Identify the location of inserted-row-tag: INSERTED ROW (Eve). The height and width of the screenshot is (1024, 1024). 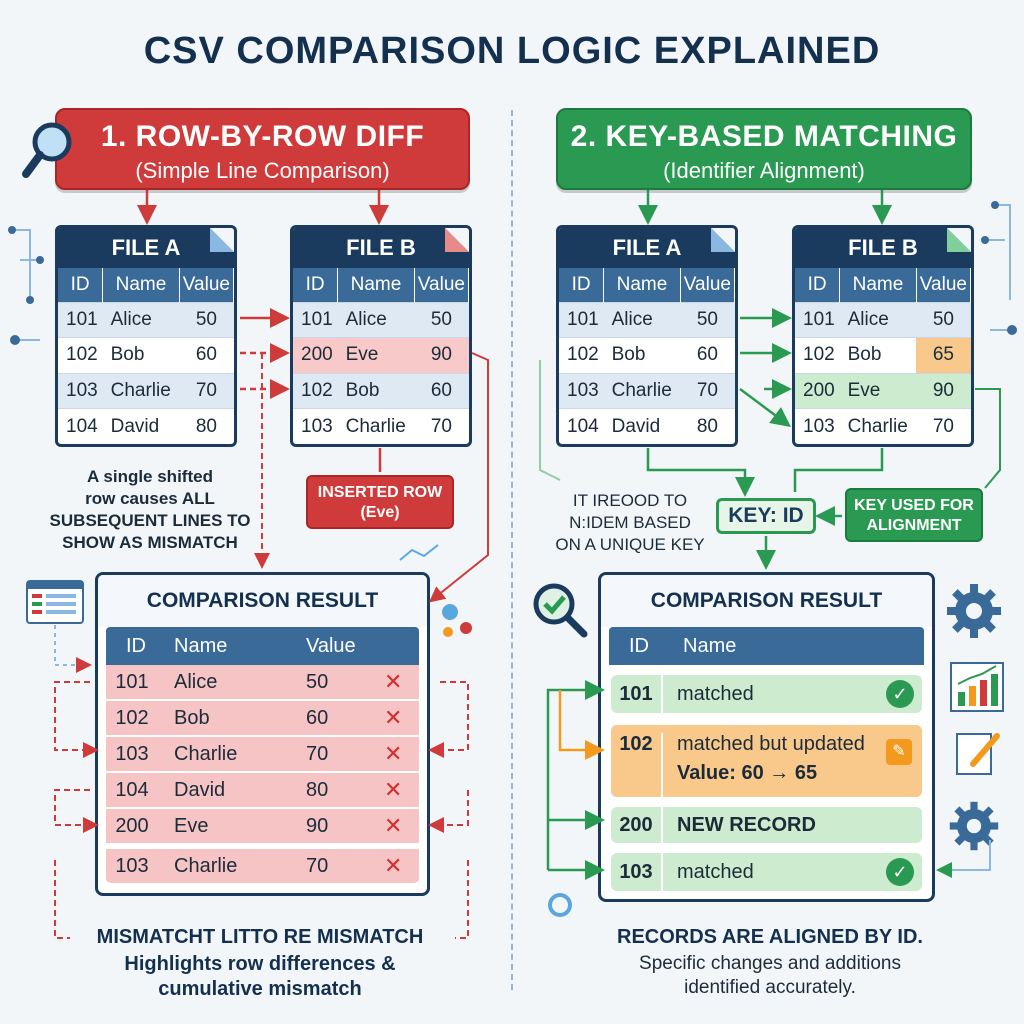
(380, 502).